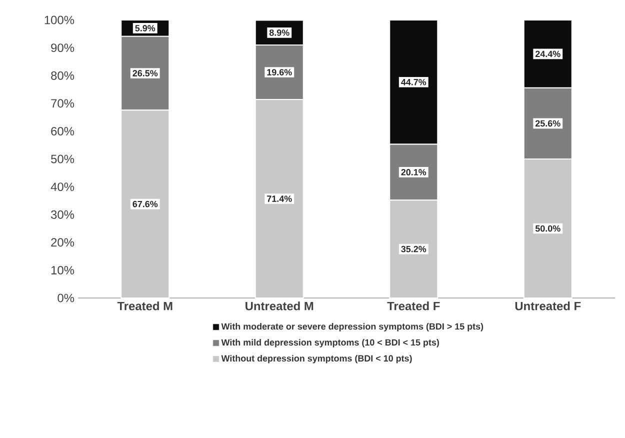 This screenshot has width=625, height=438. What do you see at coordinates (413, 172) in the screenshot?
I see `data-label: 20.1%` at bounding box center [413, 172].